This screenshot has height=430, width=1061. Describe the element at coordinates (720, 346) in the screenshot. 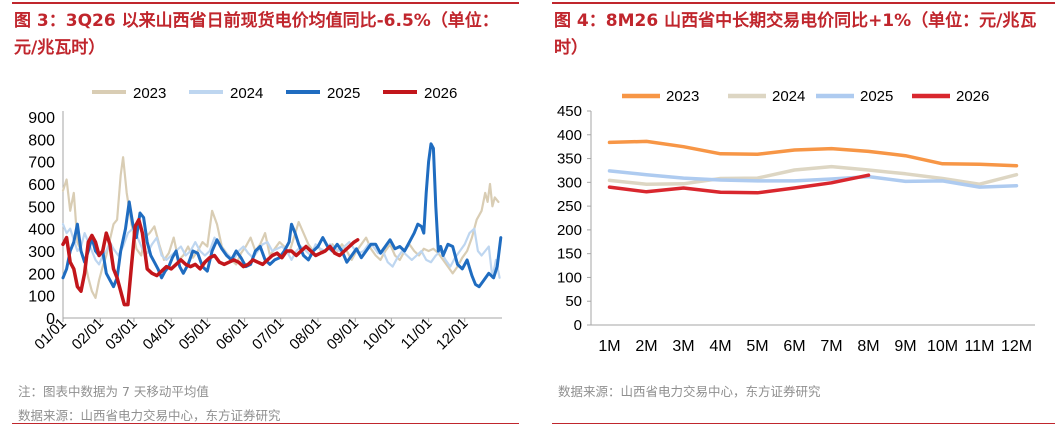

I see `x-tick-label: 4M` at that location.